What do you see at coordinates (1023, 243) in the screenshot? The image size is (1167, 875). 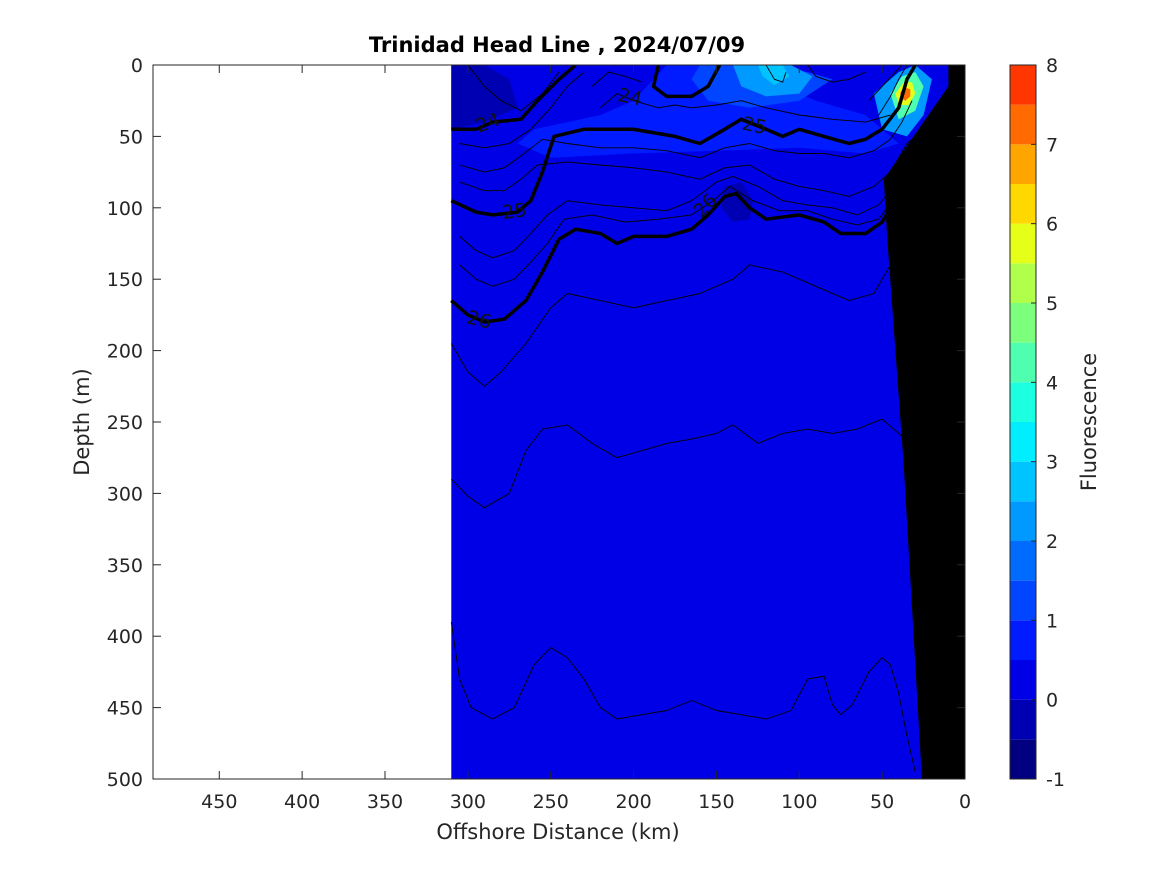 I see `colorbar-band-5.5` at bounding box center [1023, 243].